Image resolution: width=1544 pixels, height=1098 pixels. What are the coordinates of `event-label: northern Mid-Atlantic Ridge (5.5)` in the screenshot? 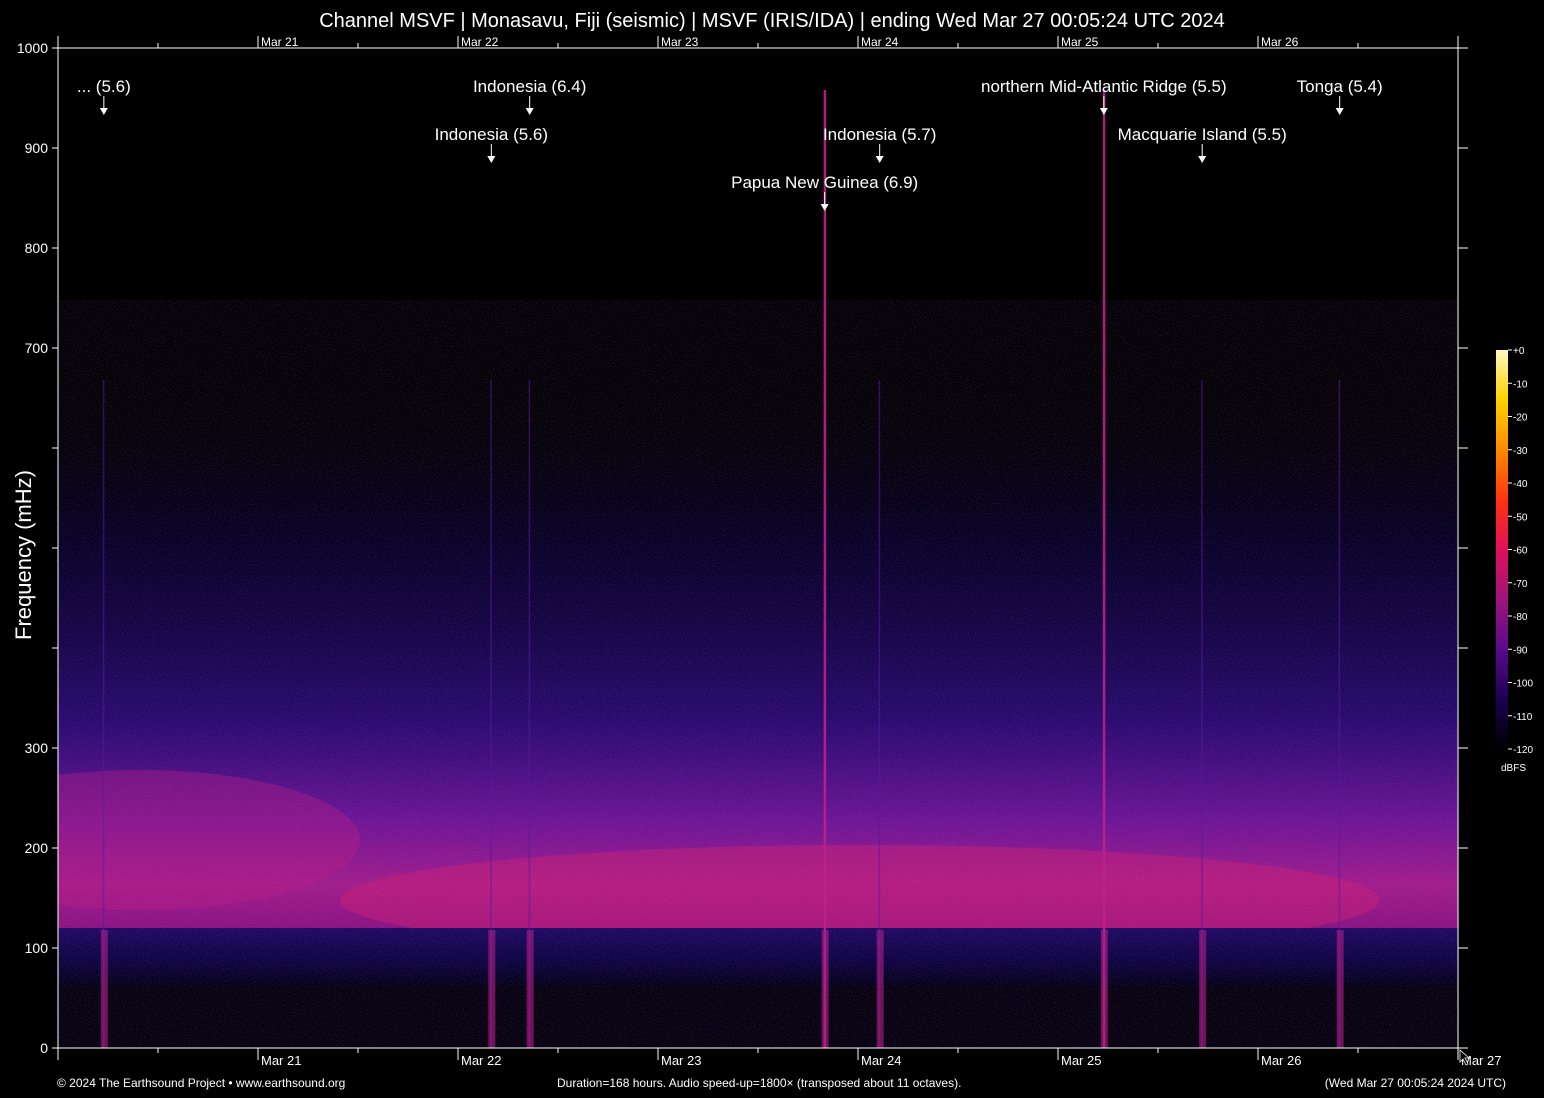 It's located at (1104, 86).